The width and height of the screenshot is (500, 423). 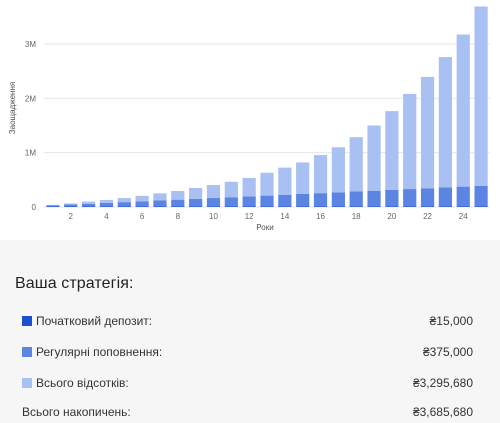 I want to click on summary-row-total-savings: Всього накопичень: ₴3,685,680, so click(x=247, y=413).